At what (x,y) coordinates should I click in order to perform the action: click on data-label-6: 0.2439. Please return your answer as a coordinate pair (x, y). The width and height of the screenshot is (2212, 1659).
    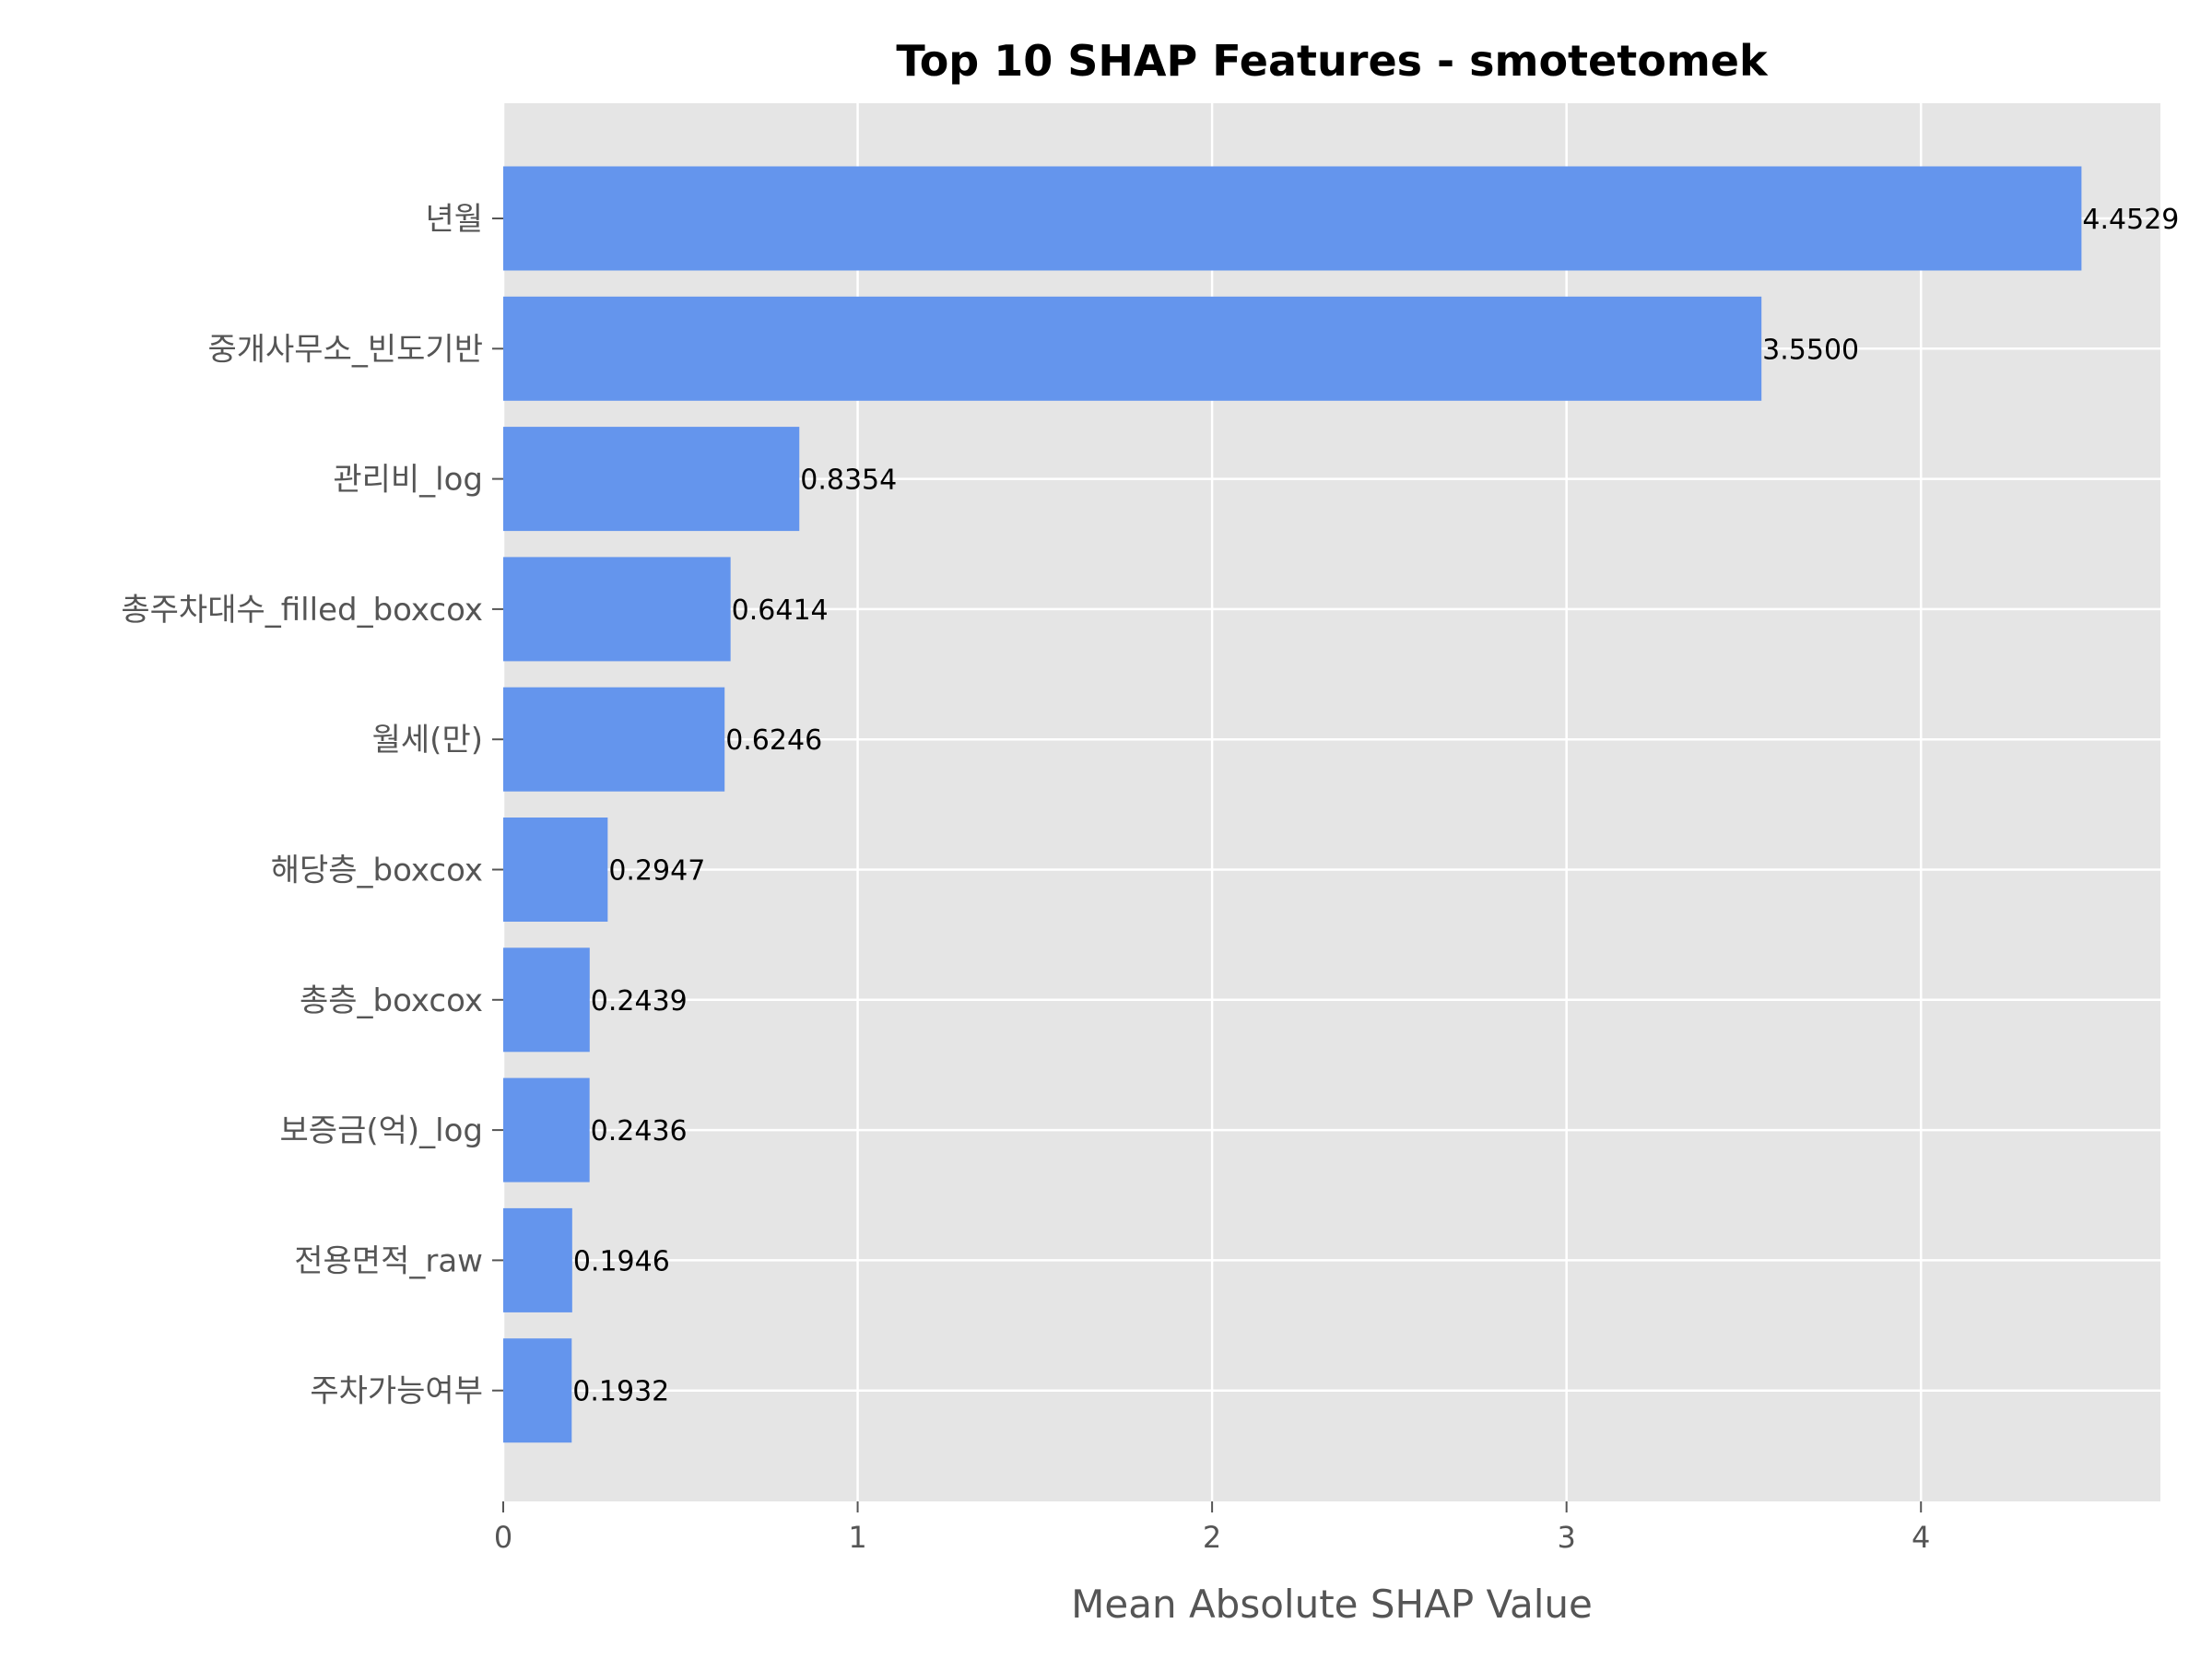
    Looking at the image, I should click on (639, 1001).